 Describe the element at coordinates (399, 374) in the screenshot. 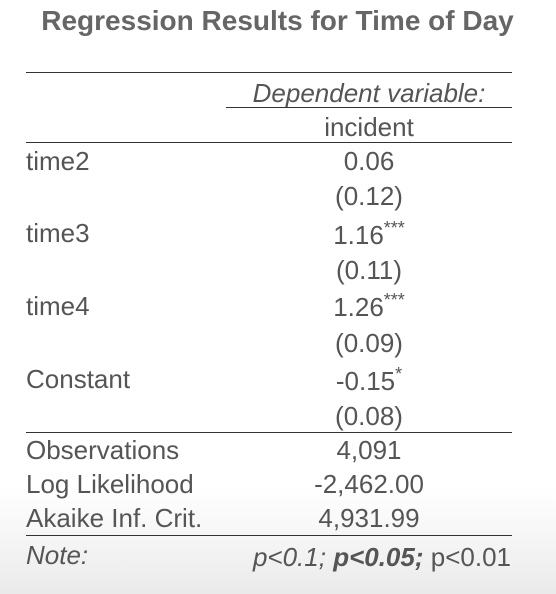

I see `significance-stars: *` at that location.